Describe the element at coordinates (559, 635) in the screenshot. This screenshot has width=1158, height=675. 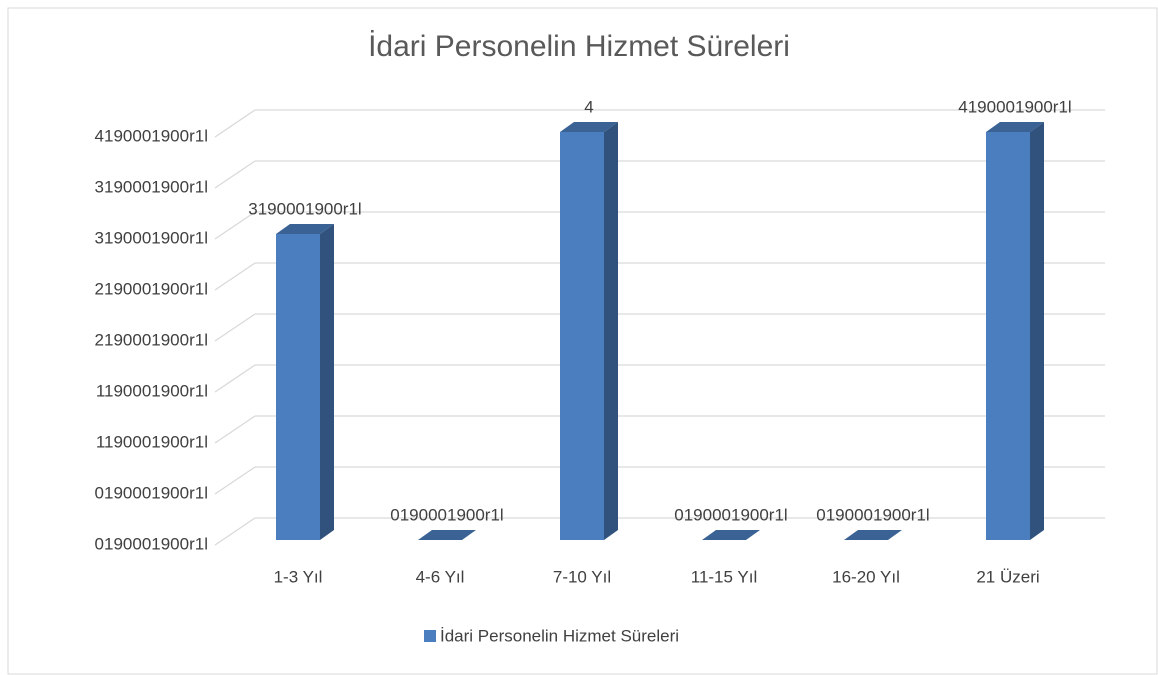
I see `legend-label: İdari Personelin Hizmet Süreleri` at that location.